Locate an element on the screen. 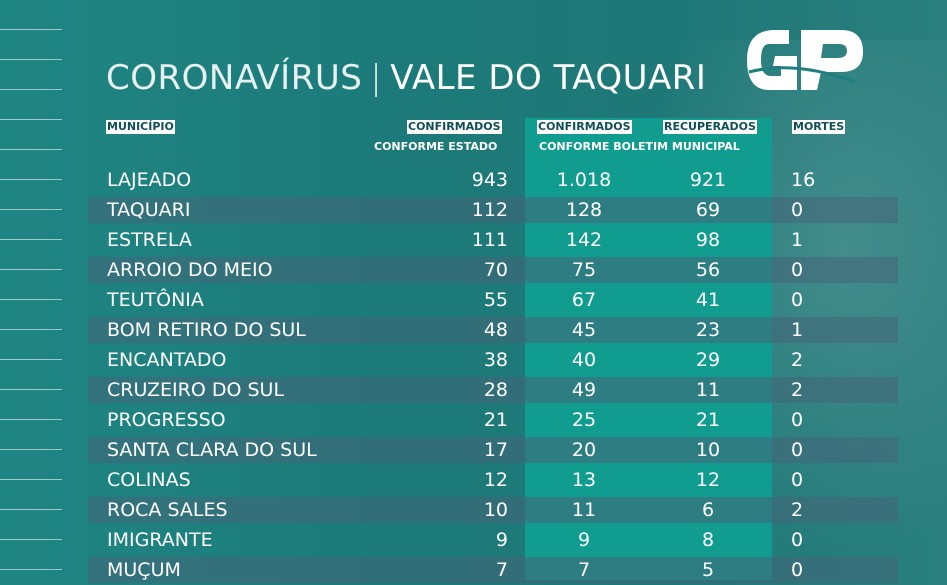 This screenshot has width=947, height=585. table-row: IMIGRANTE 9 9 8 0 is located at coordinates (493, 540).